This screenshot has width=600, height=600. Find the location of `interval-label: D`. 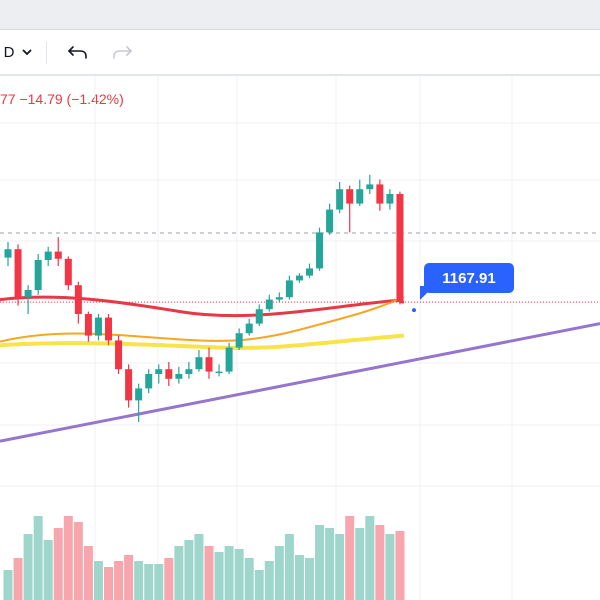

interval-label: D is located at coordinates (9, 52).